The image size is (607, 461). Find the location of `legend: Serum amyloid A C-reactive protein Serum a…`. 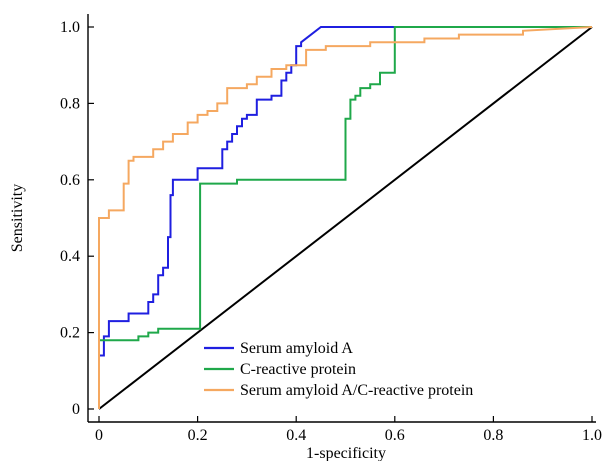

legend: Serum amyloid A C-reactive protein Serum a… is located at coordinates (338, 369).